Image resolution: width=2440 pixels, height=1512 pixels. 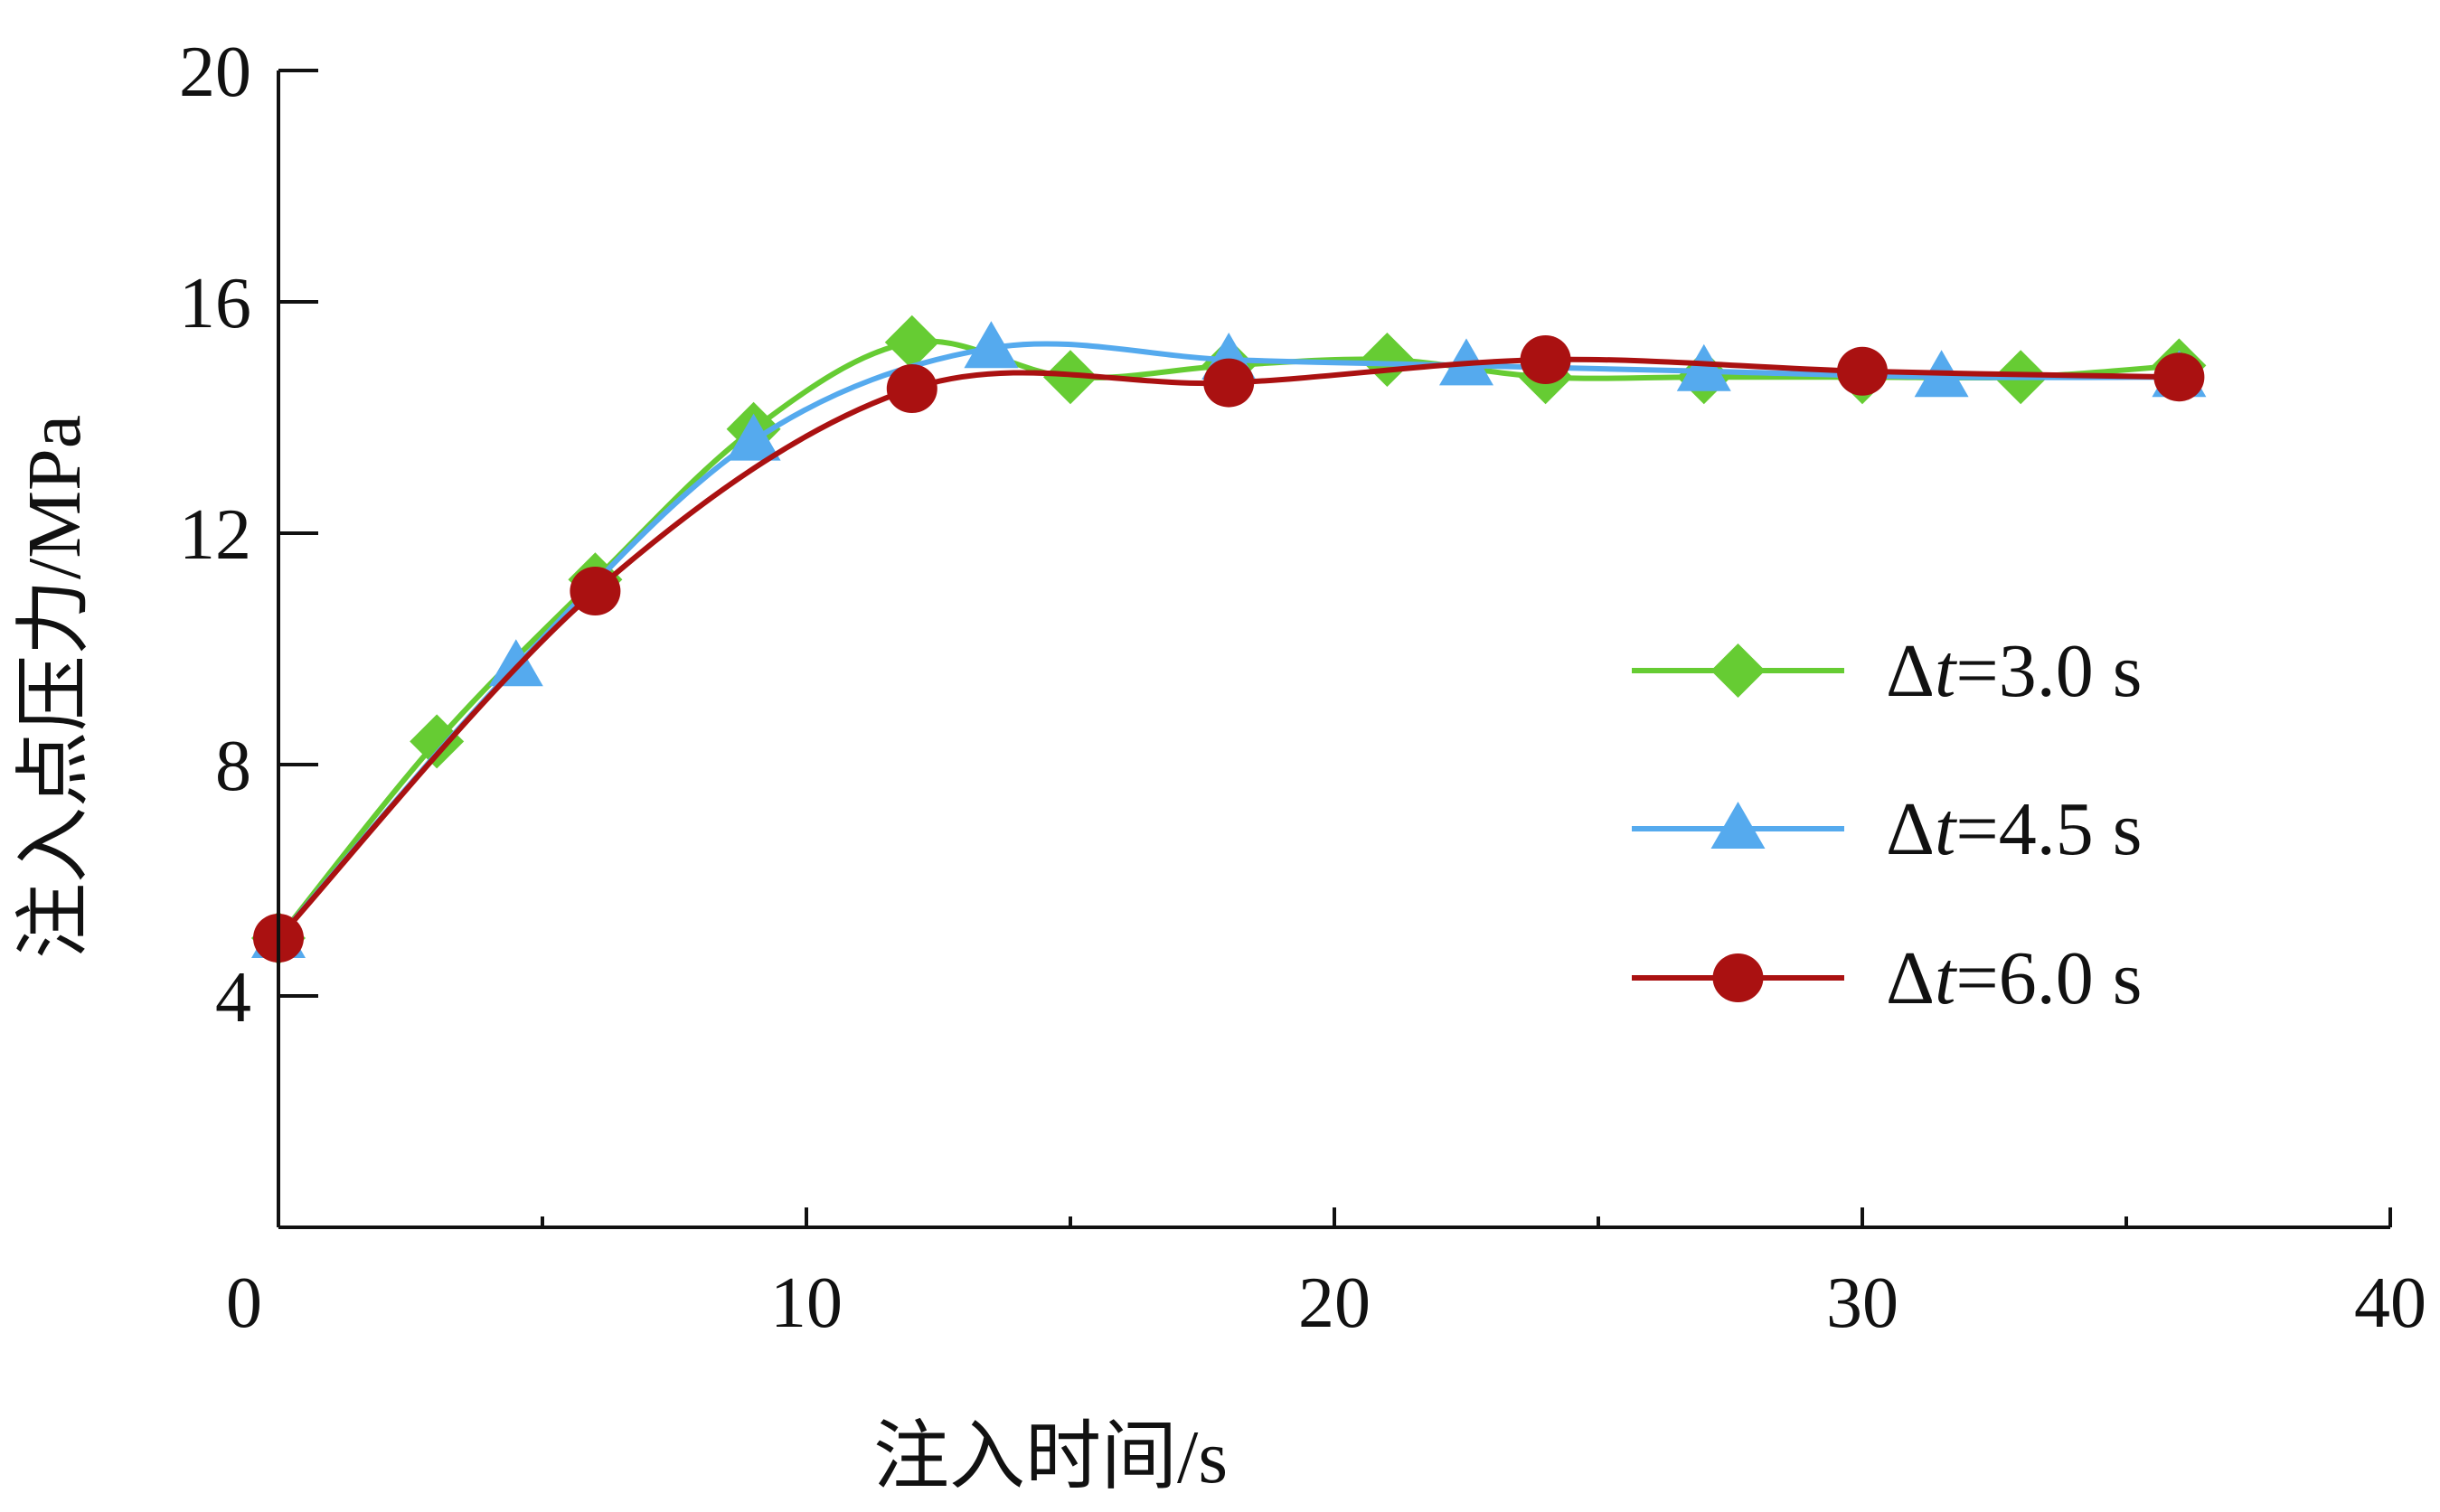 What do you see at coordinates (2014, 671) in the screenshot?
I see `legend-label: Δt=3.0 s` at bounding box center [2014, 671].